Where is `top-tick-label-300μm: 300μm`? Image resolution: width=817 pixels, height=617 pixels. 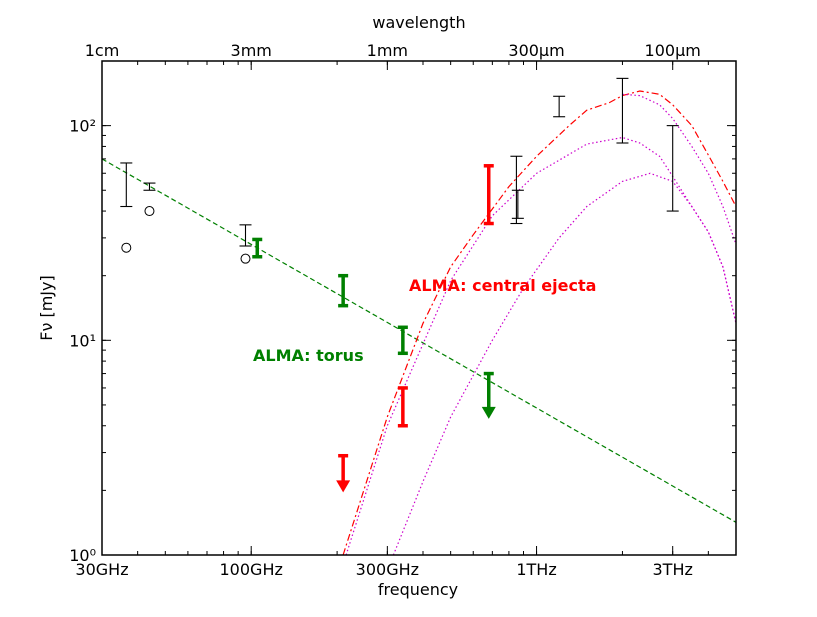
top-tick-label-300μm: 300μm is located at coordinates (536, 50).